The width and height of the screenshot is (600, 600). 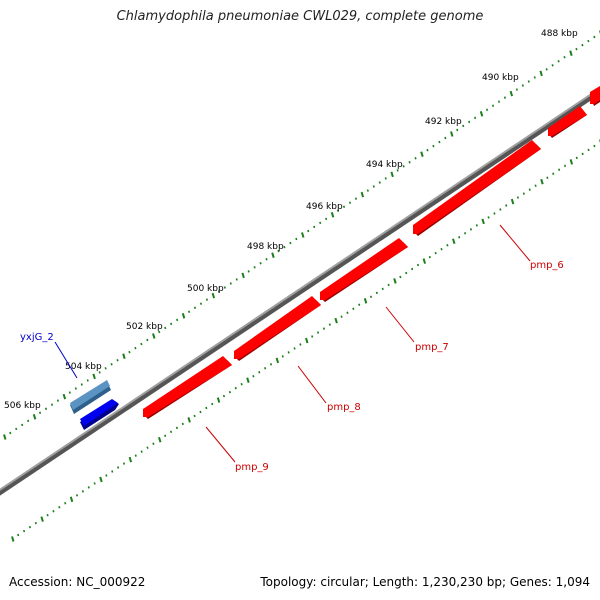 I want to click on gene-pmp-9-arrow, so click(x=187, y=386).